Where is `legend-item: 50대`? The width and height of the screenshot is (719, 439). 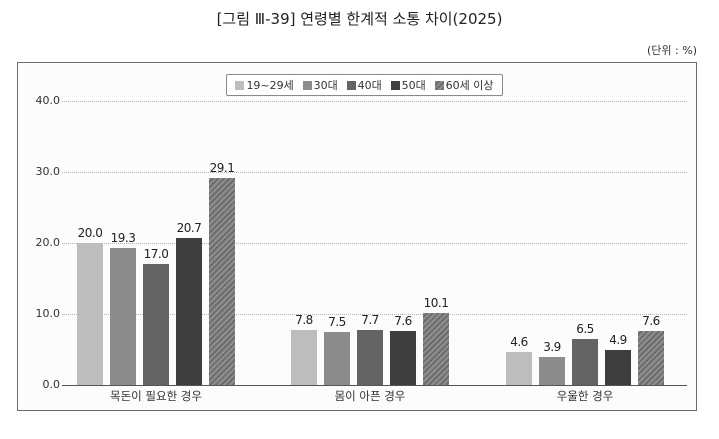
legend-item: 50대 is located at coordinates (408, 85).